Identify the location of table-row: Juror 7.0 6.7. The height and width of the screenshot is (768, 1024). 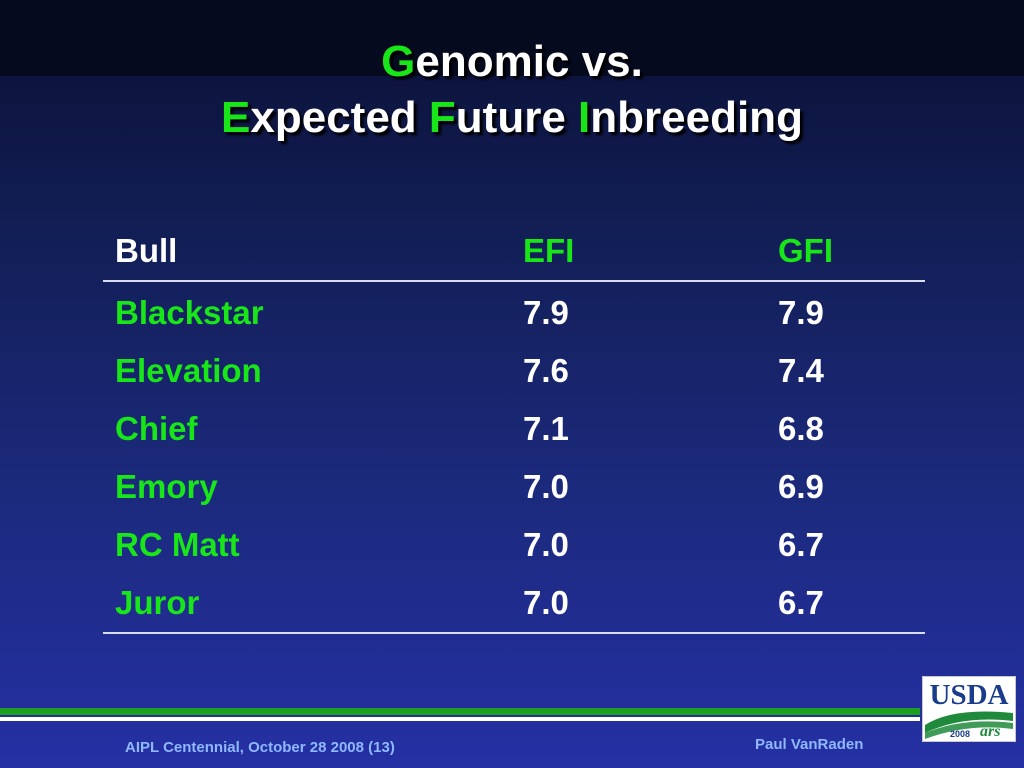
(514, 603).